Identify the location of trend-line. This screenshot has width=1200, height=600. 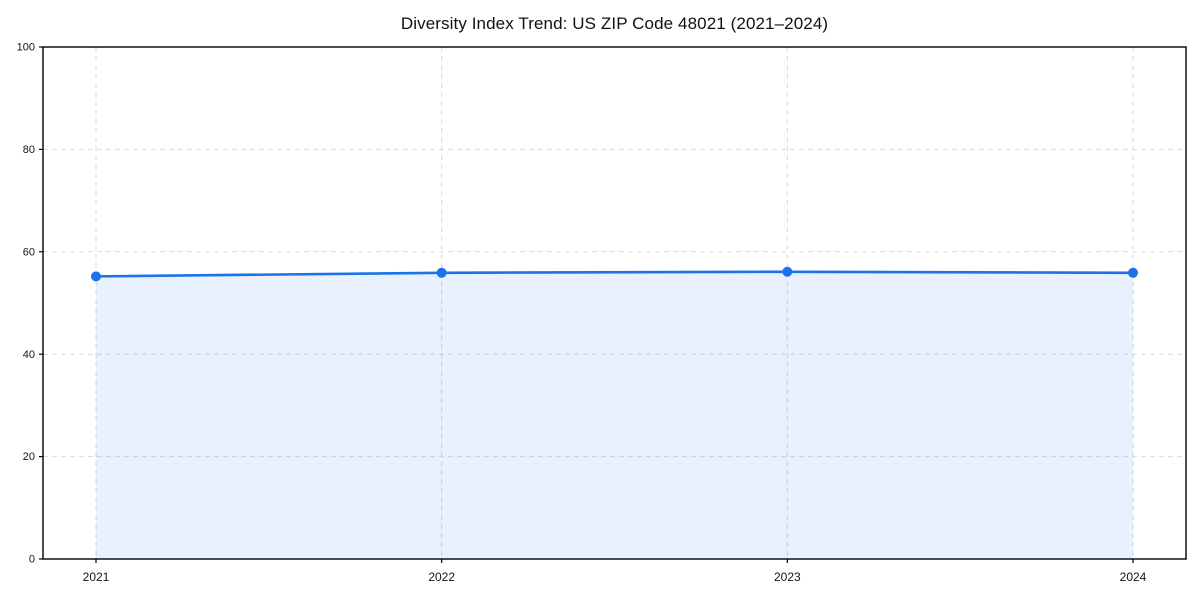
(614, 274).